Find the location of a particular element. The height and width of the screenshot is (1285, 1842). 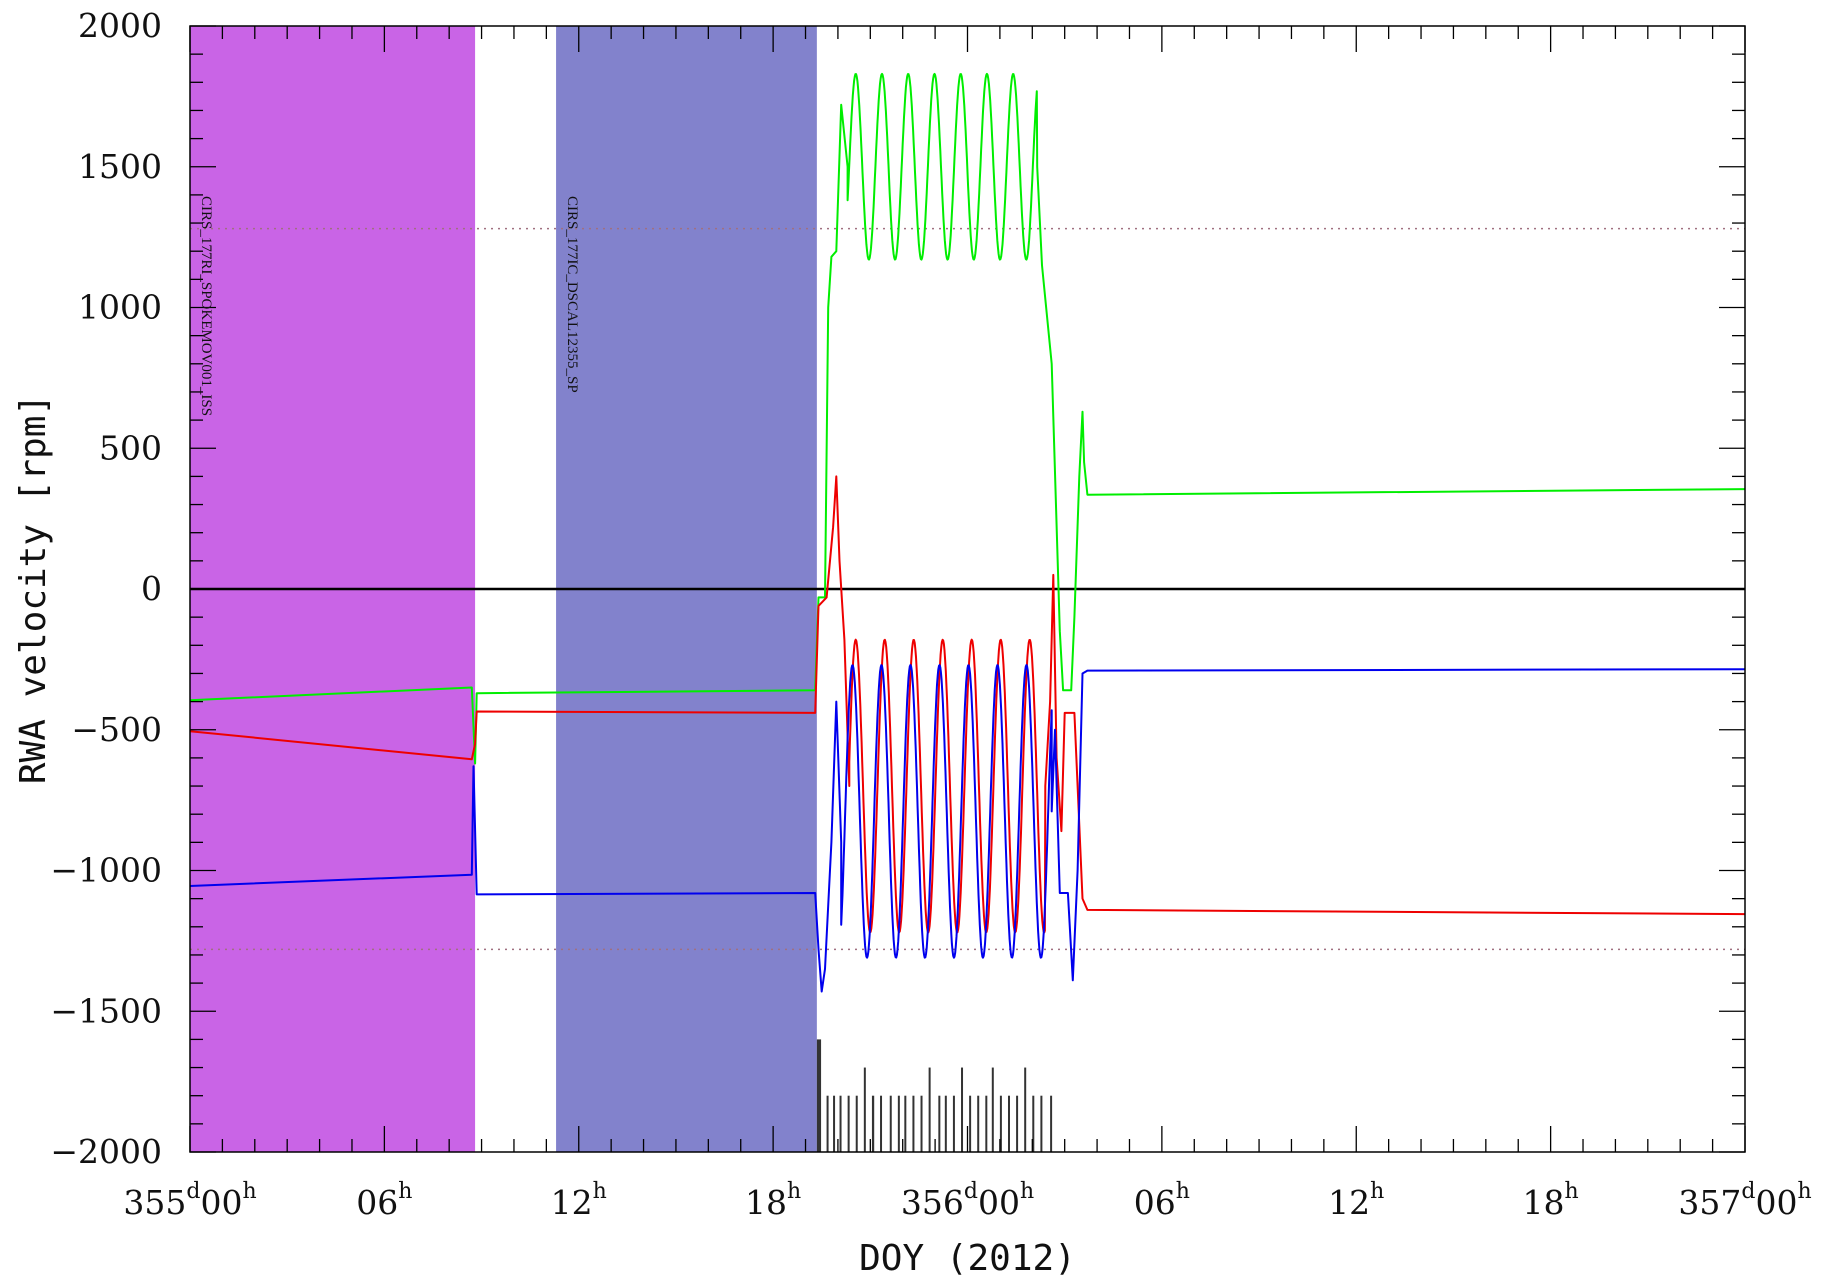

x-axis-title: DOY (2012) is located at coordinates (967, 1258).